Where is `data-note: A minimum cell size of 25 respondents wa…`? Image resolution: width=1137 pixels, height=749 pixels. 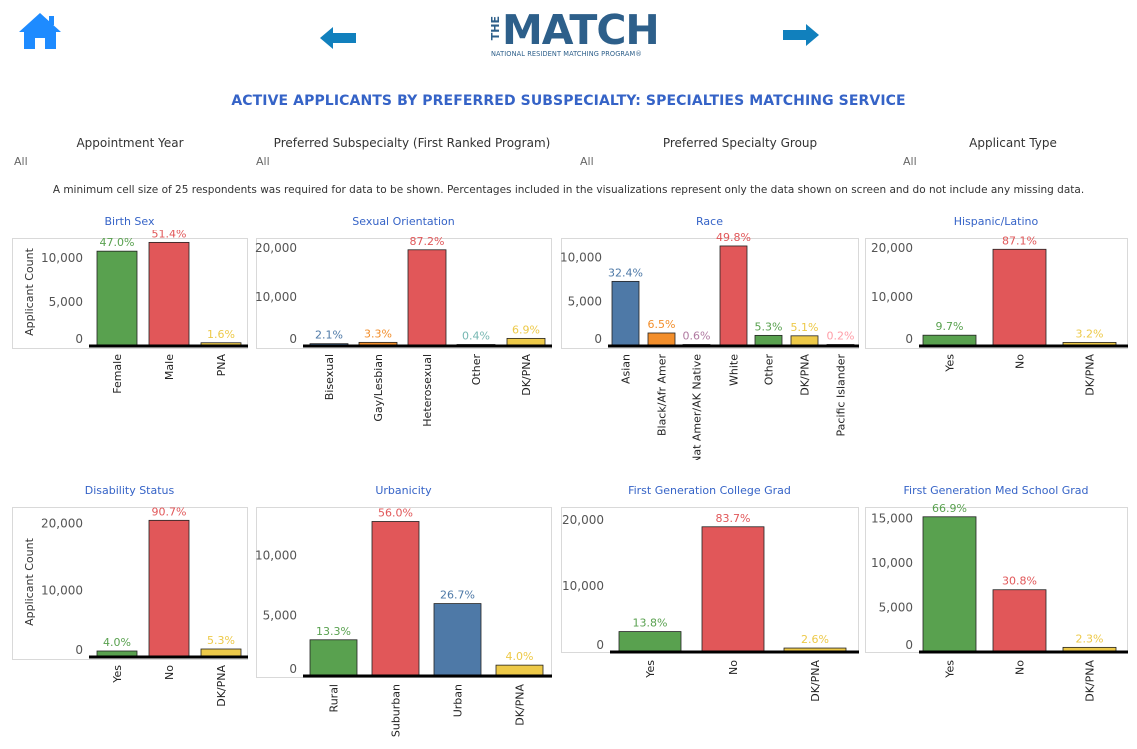 data-note: A minimum cell size of 25 respondents wa… is located at coordinates (568, 190).